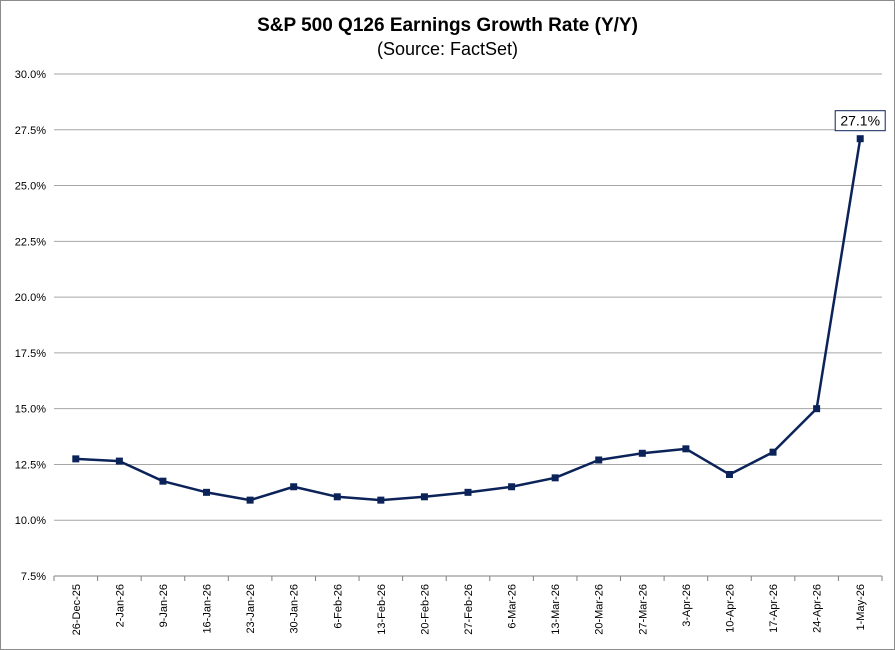  What do you see at coordinates (469, 609) in the screenshot?
I see `x-tick-label: 27-Feb-26` at bounding box center [469, 609].